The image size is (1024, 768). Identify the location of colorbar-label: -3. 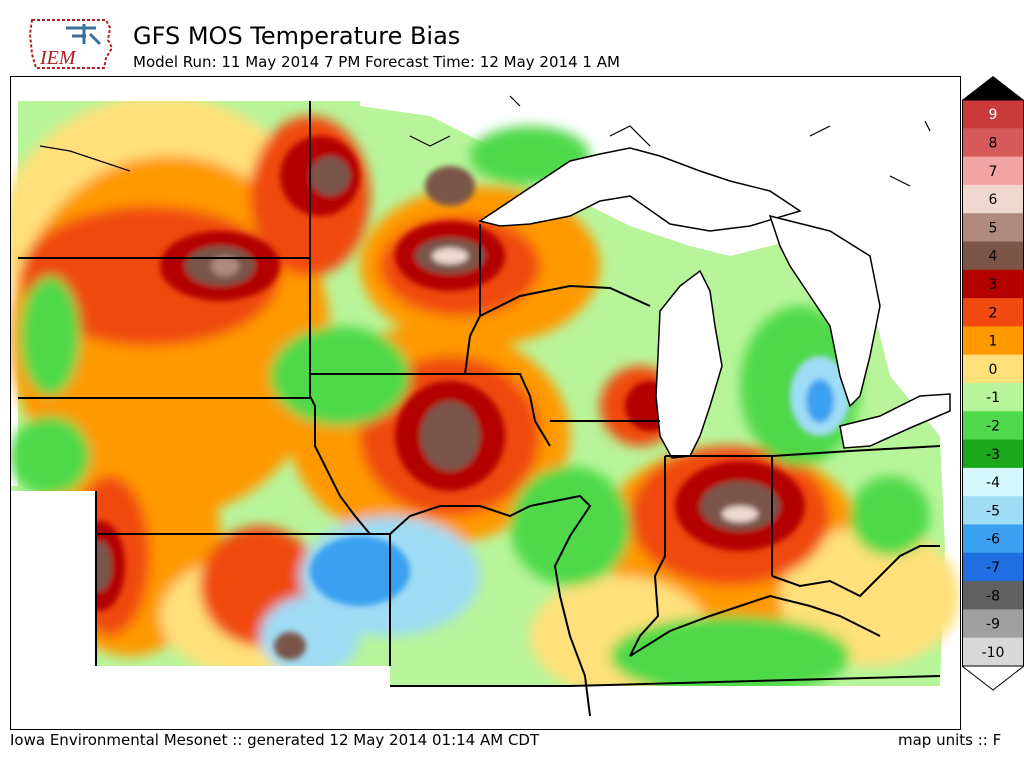
(993, 455).